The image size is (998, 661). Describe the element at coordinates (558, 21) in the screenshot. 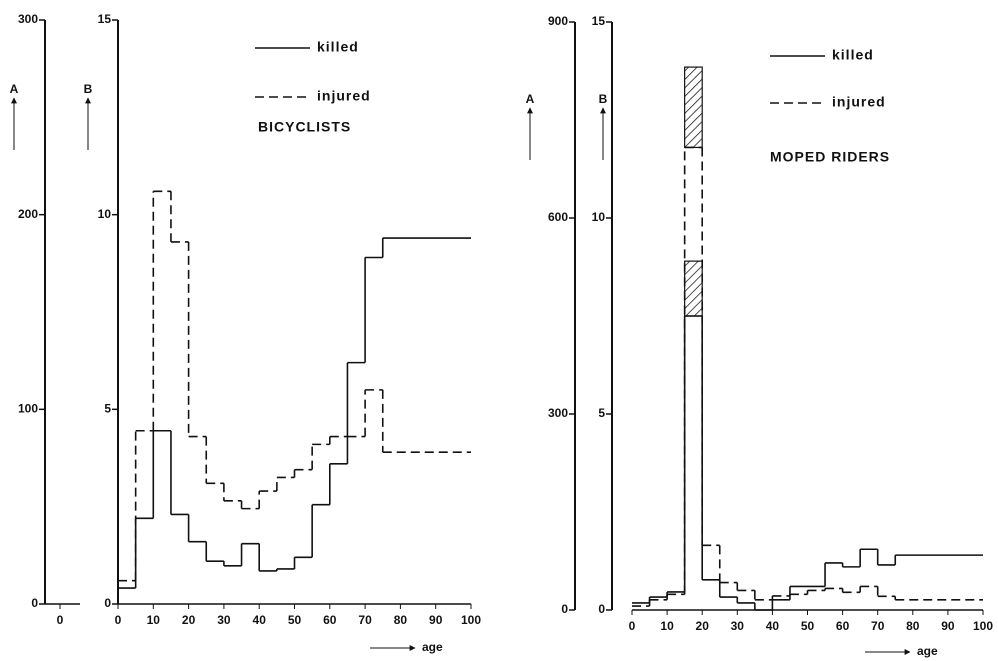

I see `y2-tick-label: 900` at that location.